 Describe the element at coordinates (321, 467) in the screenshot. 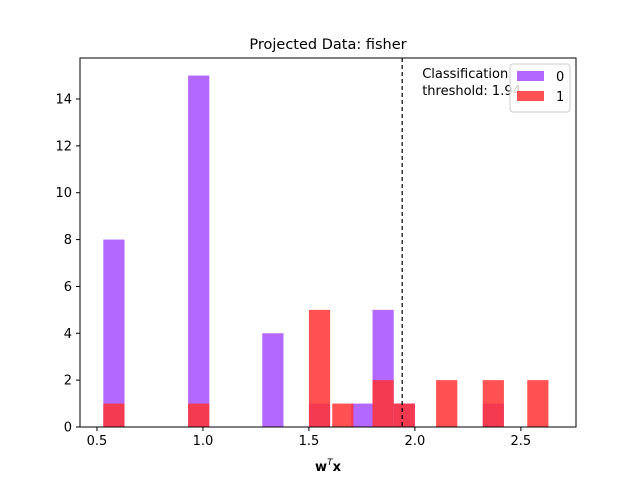

I see `x-axis-label-main: w` at that location.